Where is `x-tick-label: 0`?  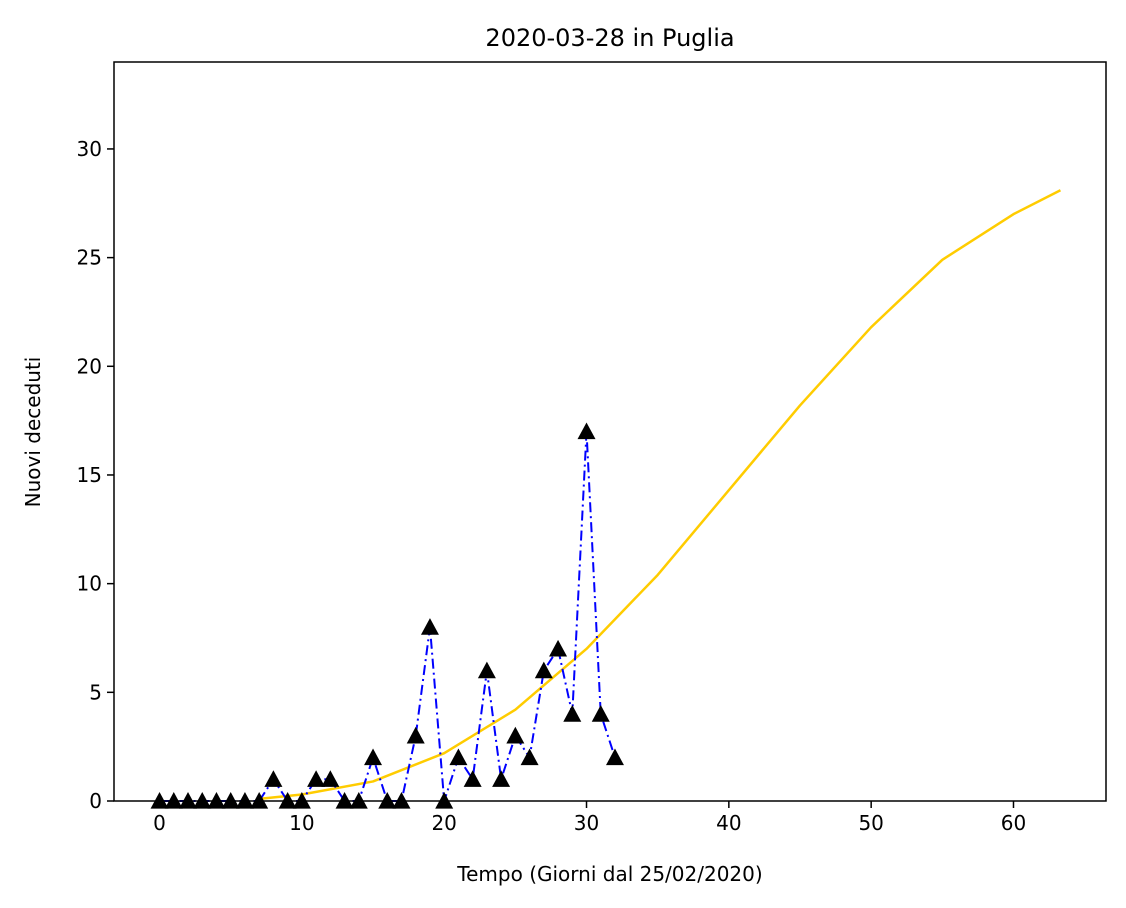 x-tick-label: 0 is located at coordinates (159, 823).